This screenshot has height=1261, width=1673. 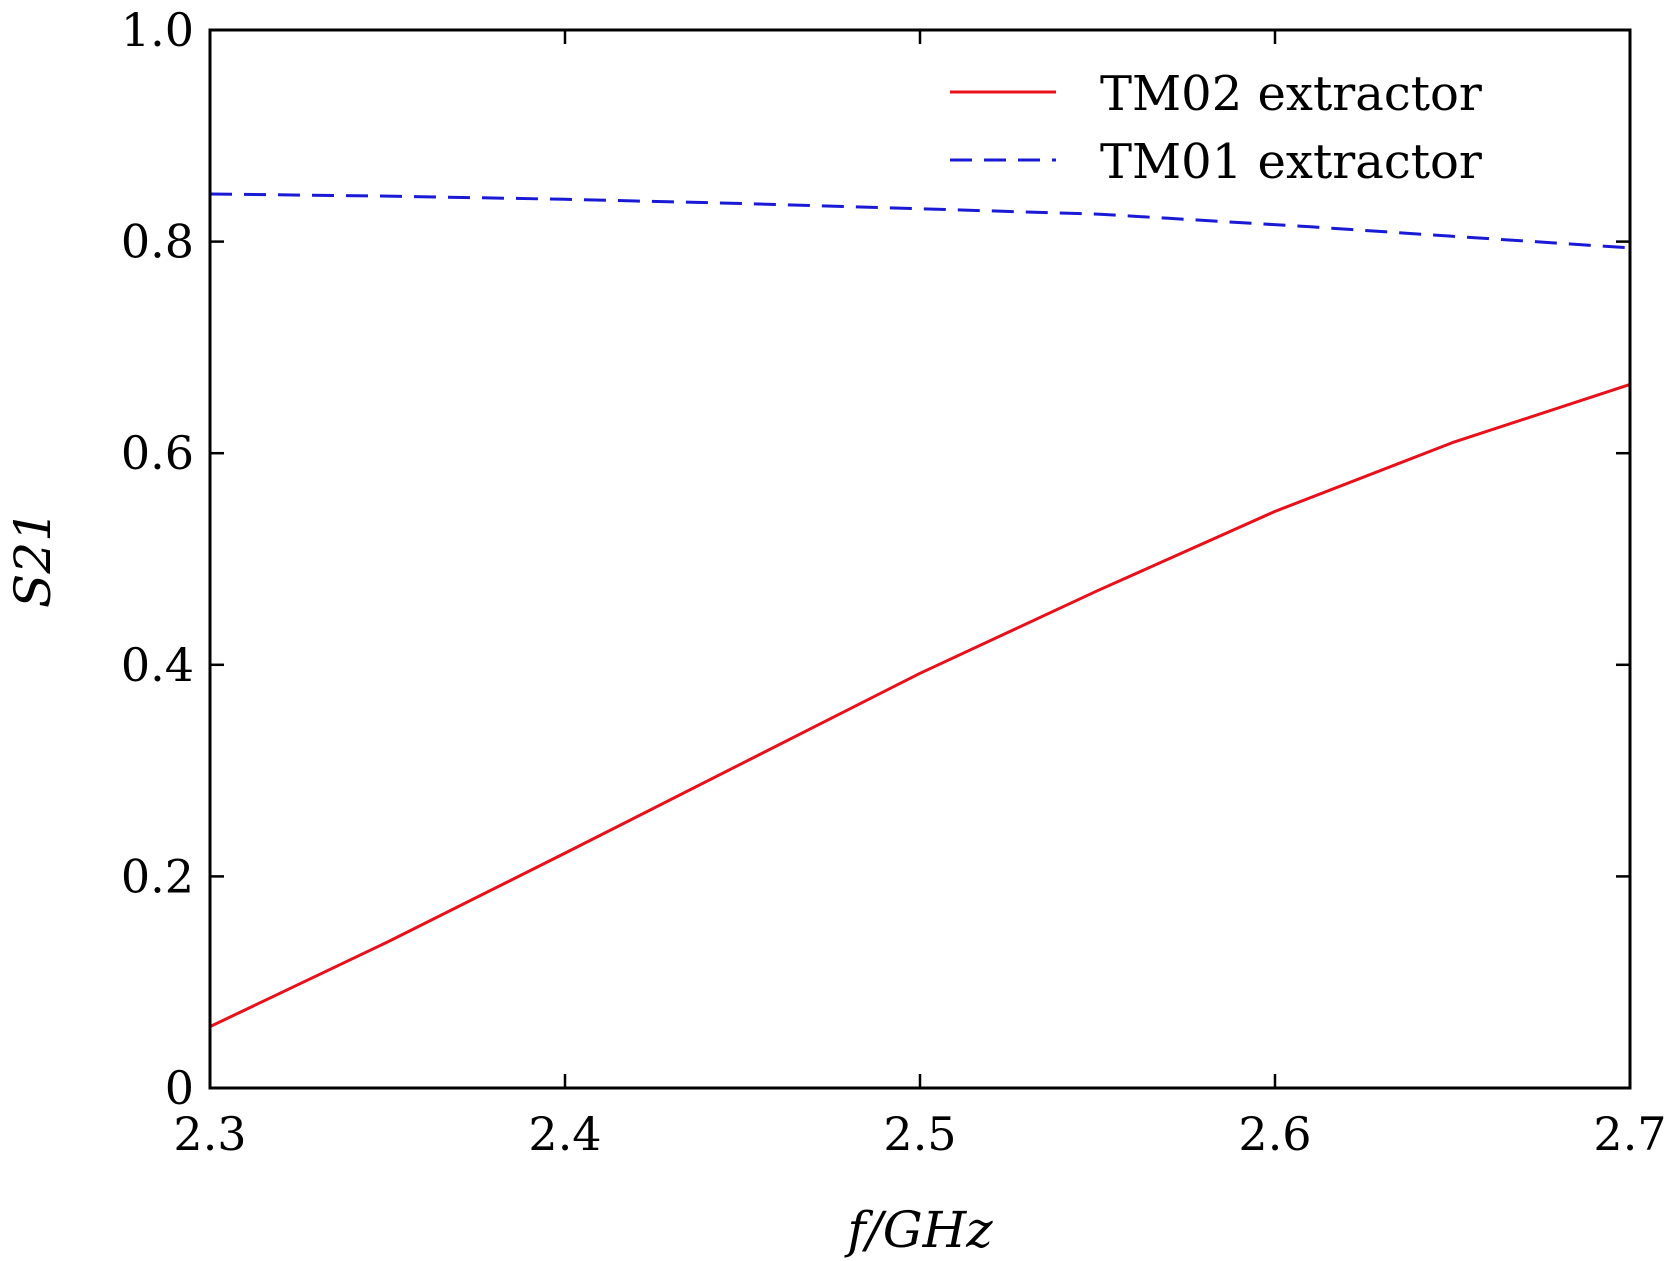 I want to click on y-tick-label: 0.8, so click(x=157, y=242).